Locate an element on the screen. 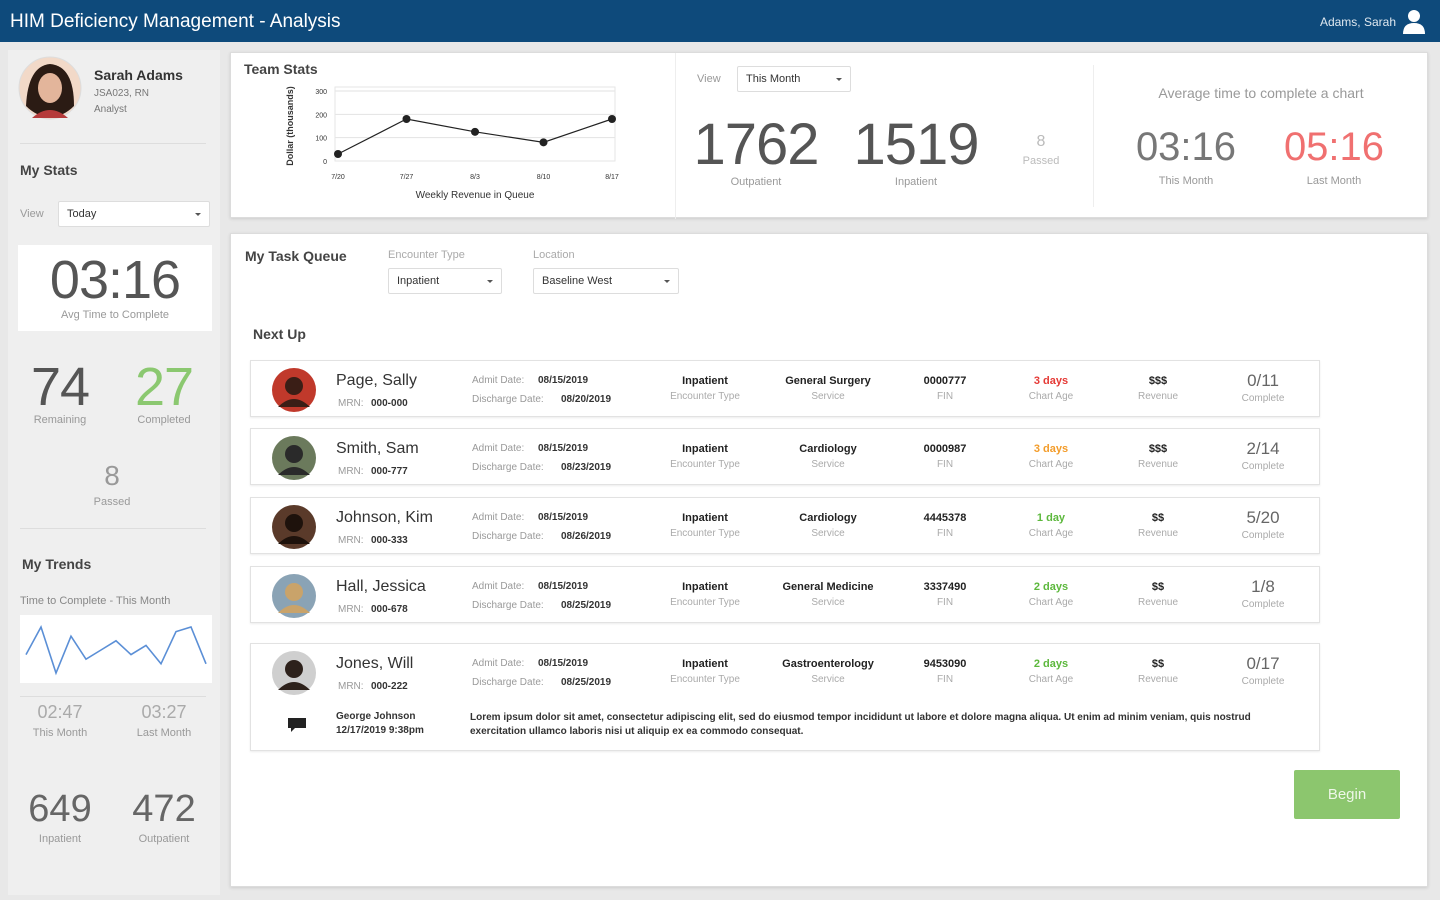 Image resolution: width=1440 pixels, height=900 pixels. complete: 0/11 is located at coordinates (1263, 380).